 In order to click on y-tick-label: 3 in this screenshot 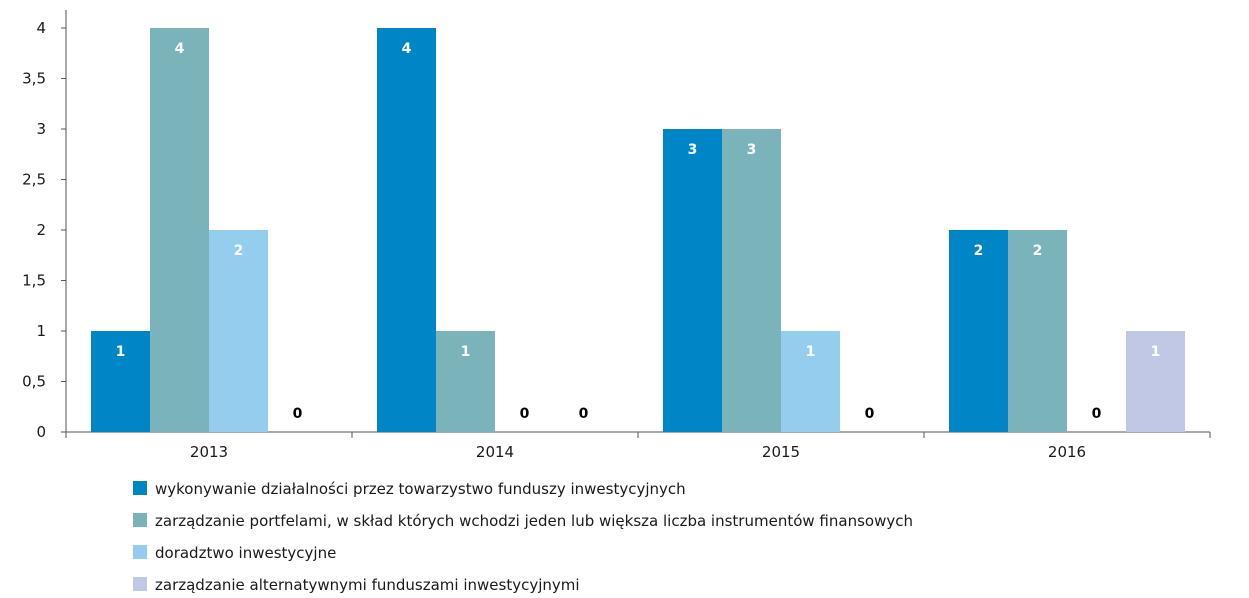, I will do `click(41, 129)`.